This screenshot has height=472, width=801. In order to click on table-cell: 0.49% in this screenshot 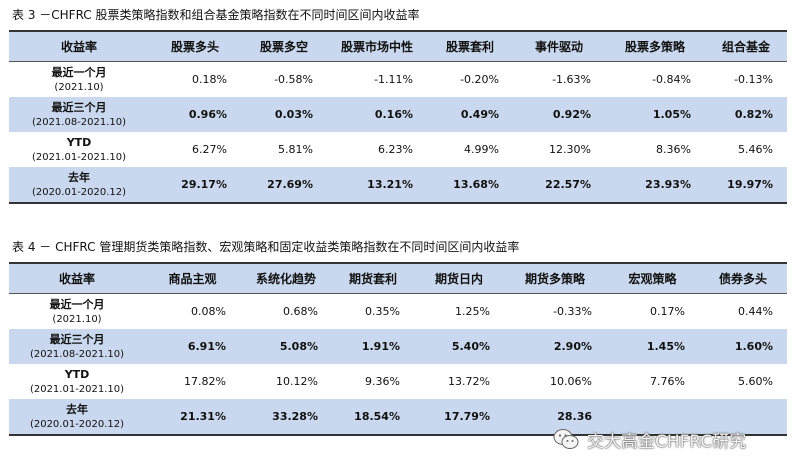, I will do `click(479, 114)`.